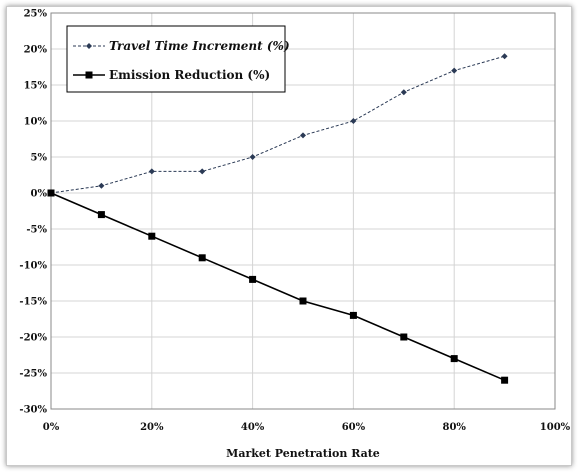 The image size is (578, 472). I want to click on y-tick-label: -10%, so click(33, 266).